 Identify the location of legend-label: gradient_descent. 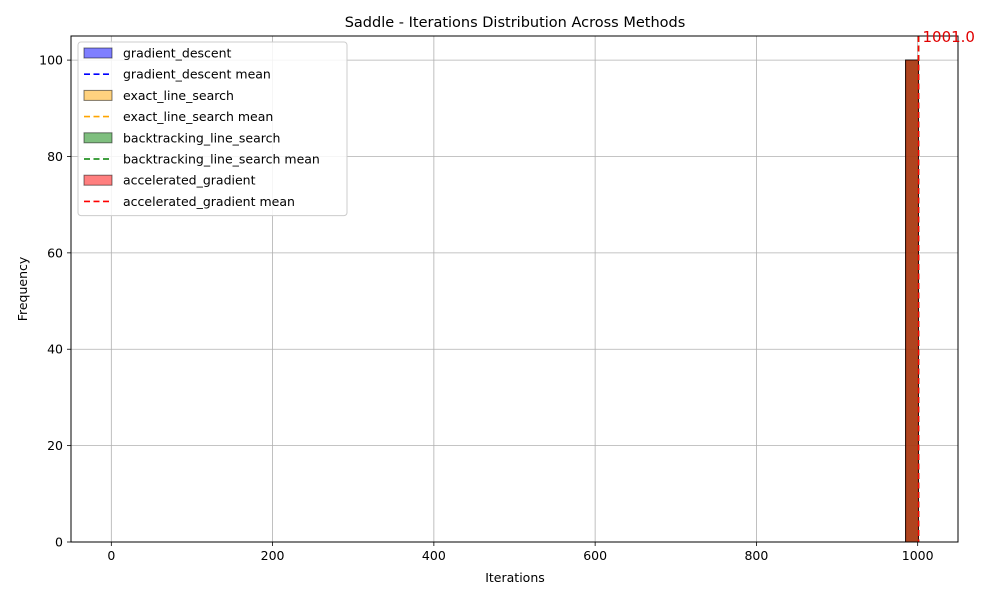
(177, 53).